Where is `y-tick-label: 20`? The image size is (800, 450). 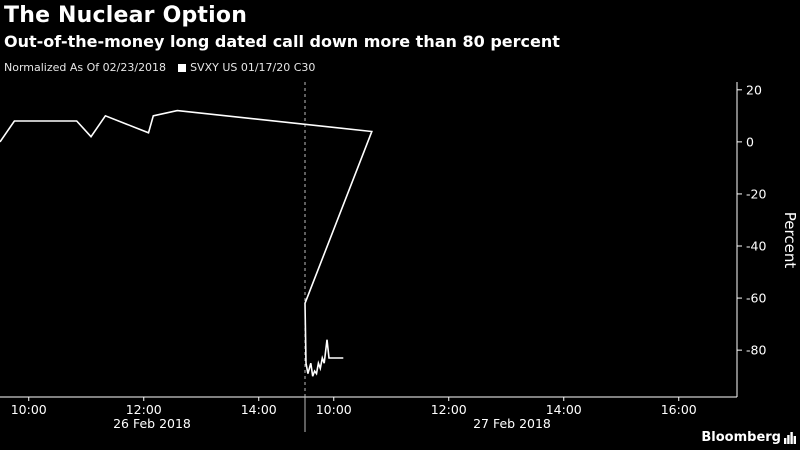
y-tick-label: 20 is located at coordinates (754, 89).